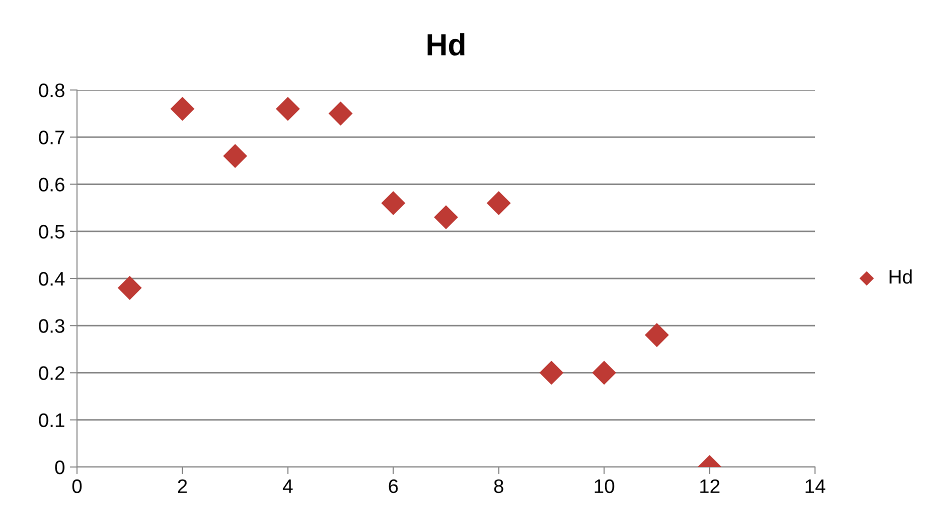 The width and height of the screenshot is (925, 522). Describe the element at coordinates (77, 486) in the screenshot. I see `x-tick-label: 0` at that location.